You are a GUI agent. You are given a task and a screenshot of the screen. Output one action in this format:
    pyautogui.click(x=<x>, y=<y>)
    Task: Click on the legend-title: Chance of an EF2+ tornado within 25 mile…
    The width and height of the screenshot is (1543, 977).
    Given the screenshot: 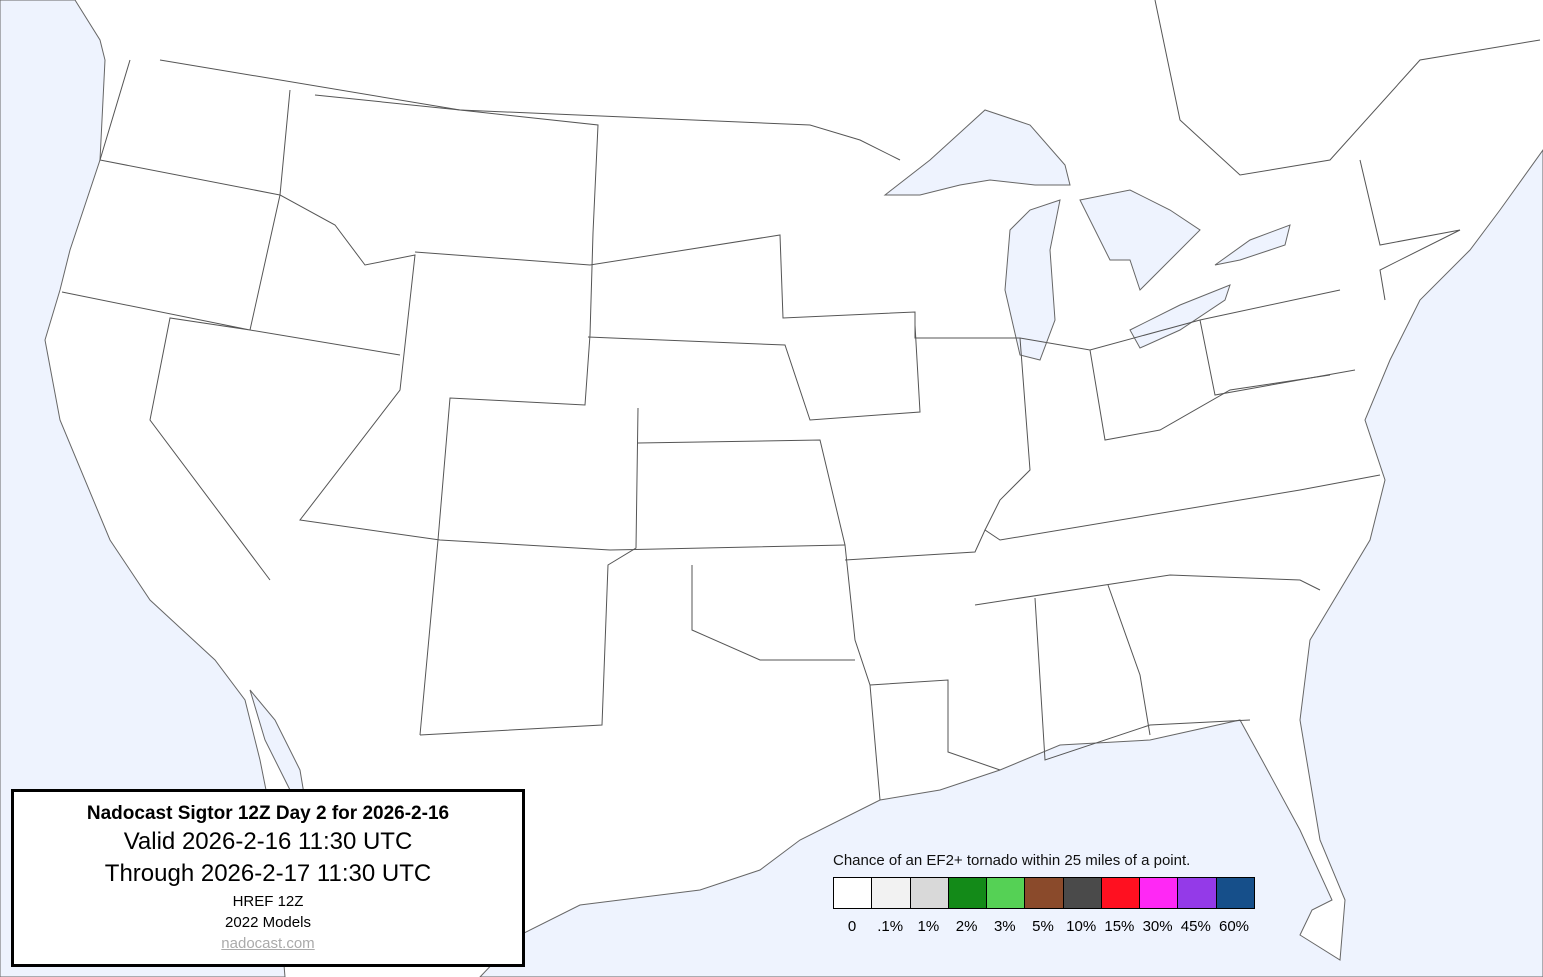 What is the action you would take?
    pyautogui.click(x=1012, y=860)
    